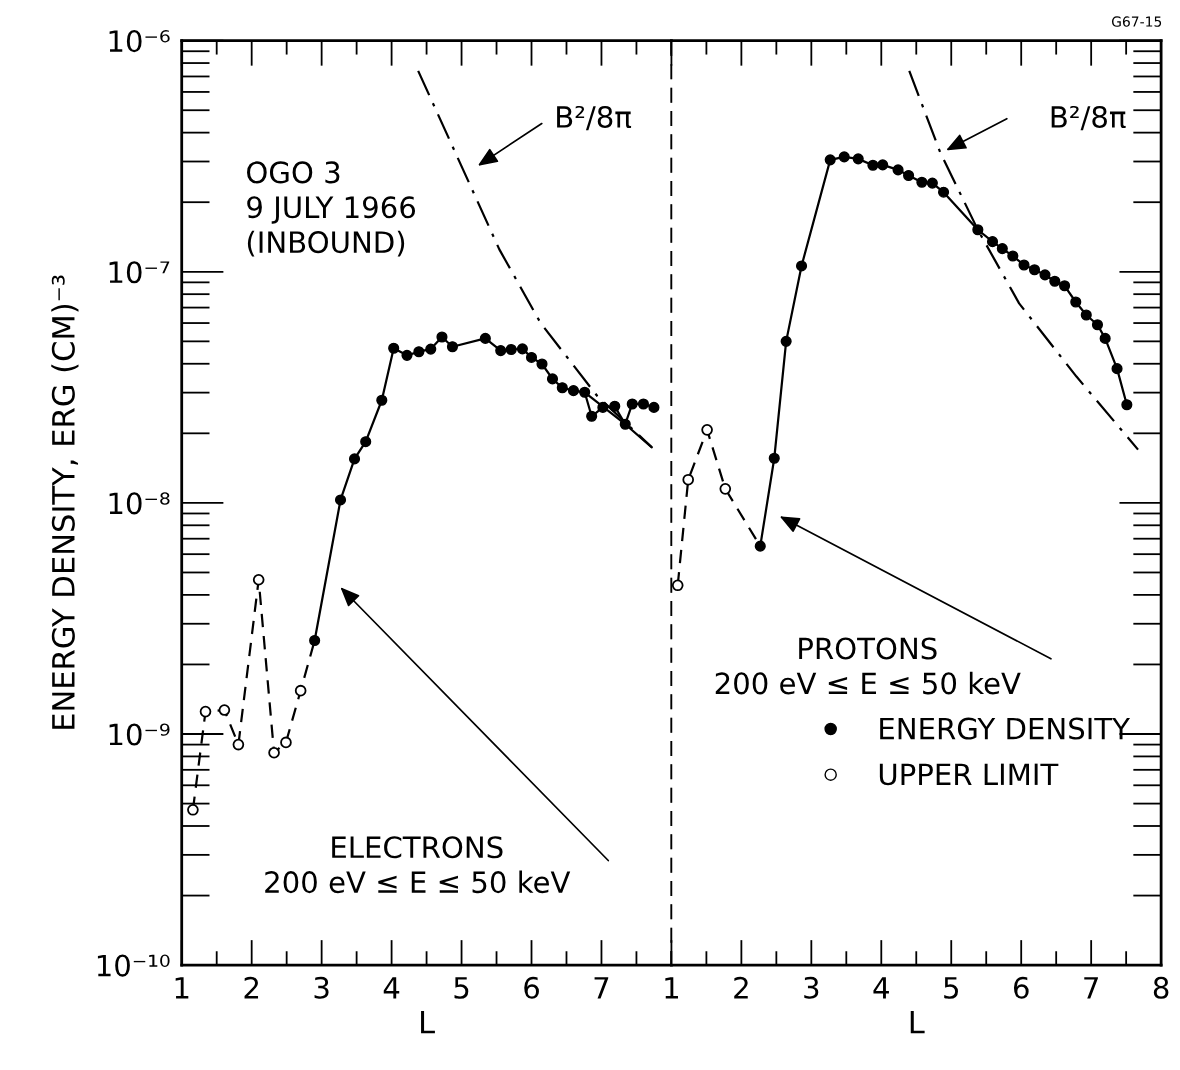 The image size is (1180, 1070). I want to click on annotation: PROTONS 200 eV ≤ E ≤ 50 keV, so click(868, 666).